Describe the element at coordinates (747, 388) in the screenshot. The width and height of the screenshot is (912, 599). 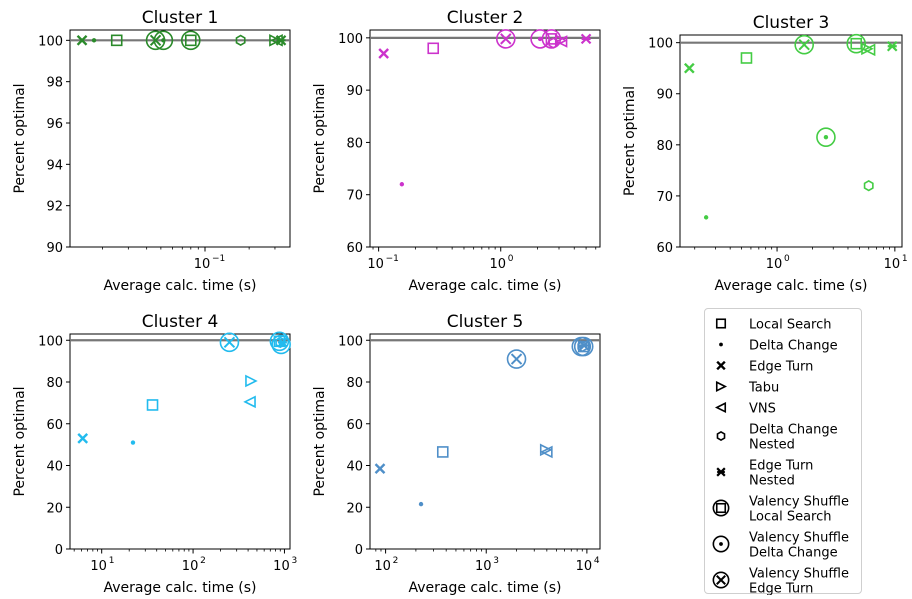
I see `legend-entry-tabu: Tabu` at that location.